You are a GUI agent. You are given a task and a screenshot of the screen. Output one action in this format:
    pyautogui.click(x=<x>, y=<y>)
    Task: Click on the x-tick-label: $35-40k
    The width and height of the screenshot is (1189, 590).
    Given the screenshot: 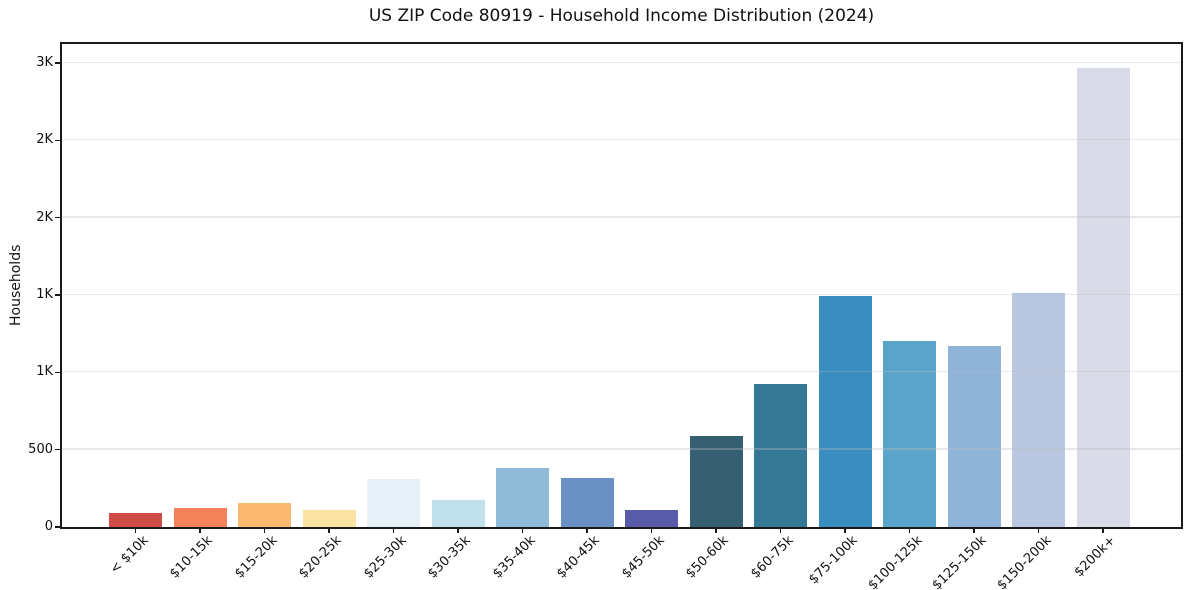 What is the action you would take?
    pyautogui.click(x=514, y=557)
    